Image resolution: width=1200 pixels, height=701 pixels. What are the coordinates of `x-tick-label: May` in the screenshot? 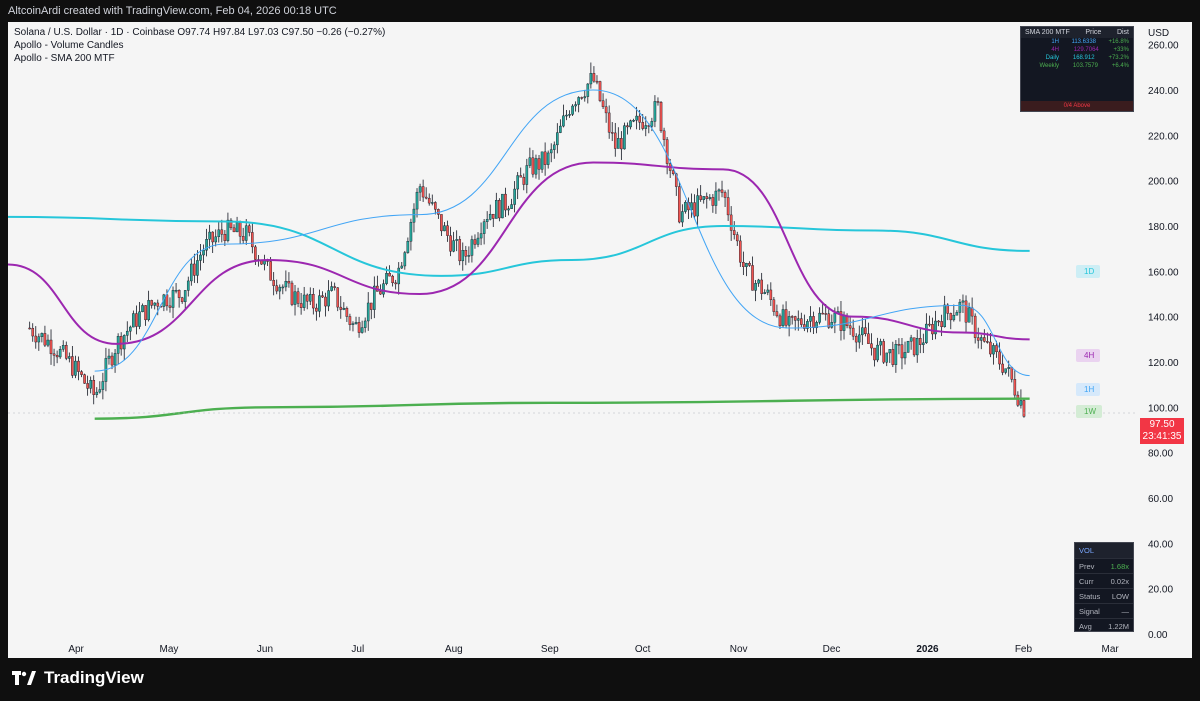 It's located at (169, 649).